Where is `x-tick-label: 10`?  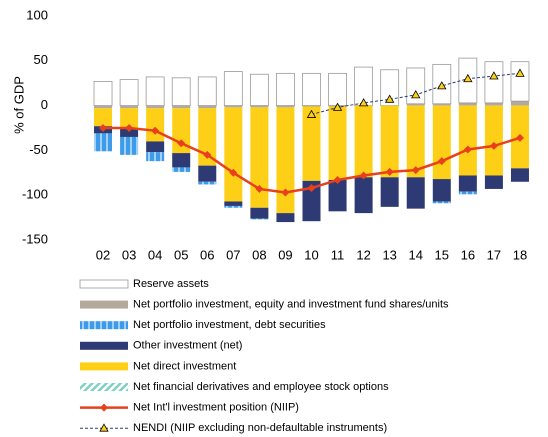
x-tick-label: 10 is located at coordinates (311, 254).